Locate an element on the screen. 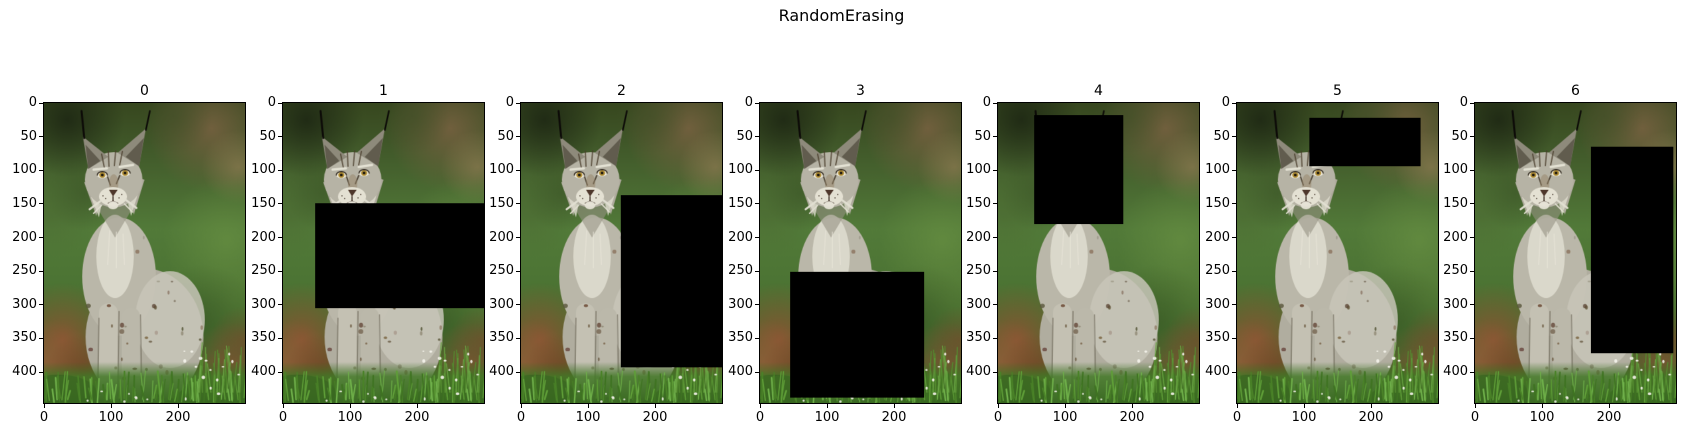 Image resolution: width=1683 pixels, height=435 pixels. subplot-4-title: 4 is located at coordinates (1098, 91).